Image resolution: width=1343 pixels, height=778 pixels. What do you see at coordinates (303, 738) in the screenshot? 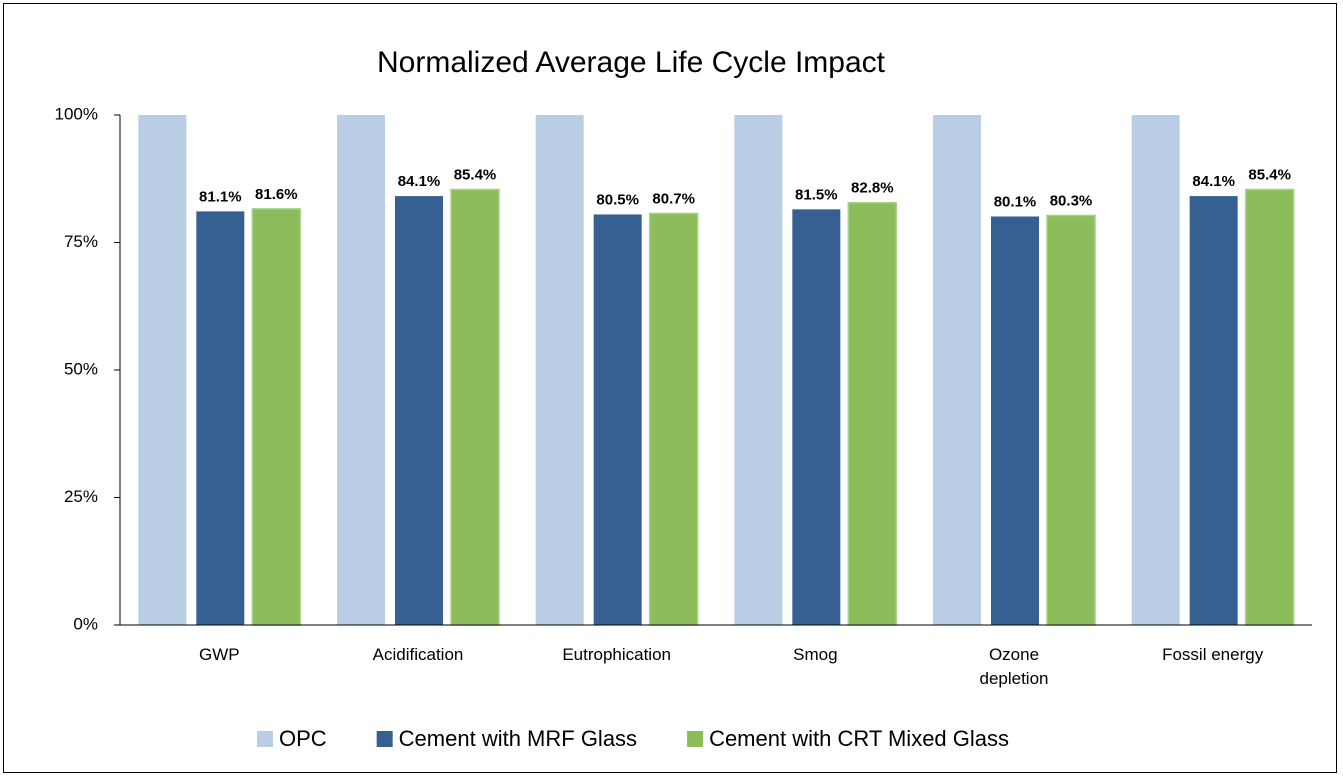
I see `legend-label: OPC` at bounding box center [303, 738].